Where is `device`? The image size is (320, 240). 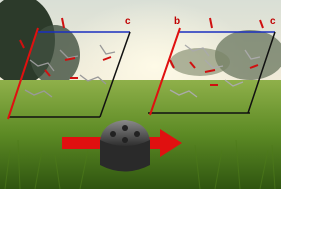
device is located at coordinates (125, 146).